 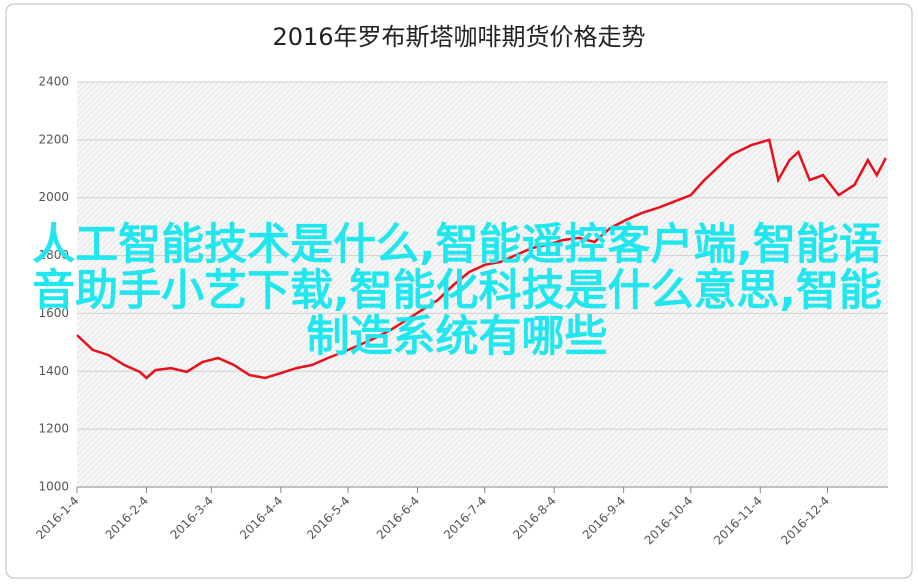 I want to click on y-tick-label: 1600, so click(x=53, y=313).